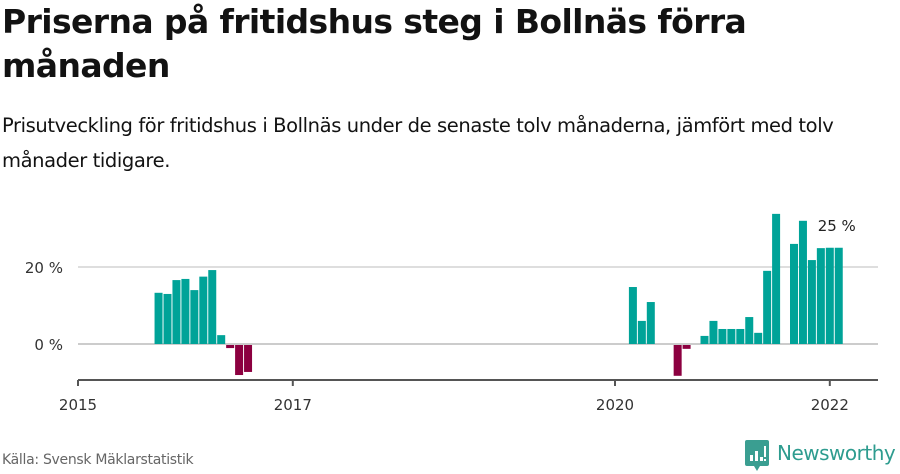 Image resolution: width=900 pixels, height=474 pixels. I want to click on x-tick-label: 2022, so click(830, 405).